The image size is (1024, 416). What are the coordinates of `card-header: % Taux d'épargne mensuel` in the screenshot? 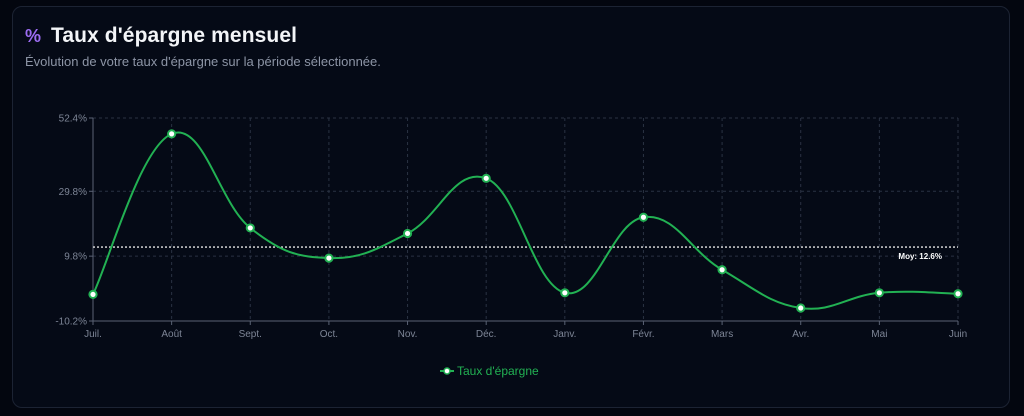 It's located at (161, 36).